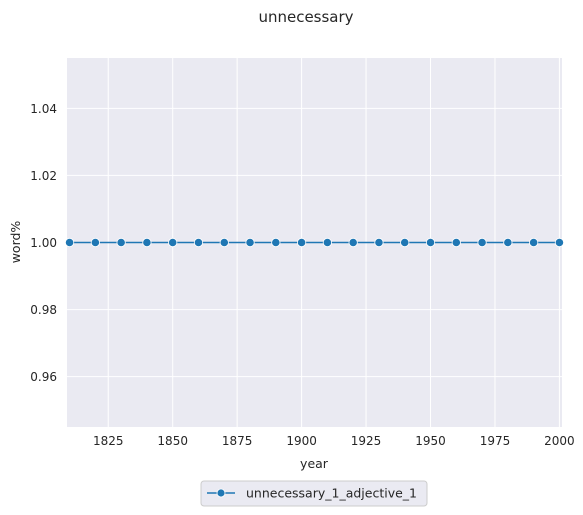  Describe the element at coordinates (366, 441) in the screenshot. I see `x-tick-label: 1925` at that location.